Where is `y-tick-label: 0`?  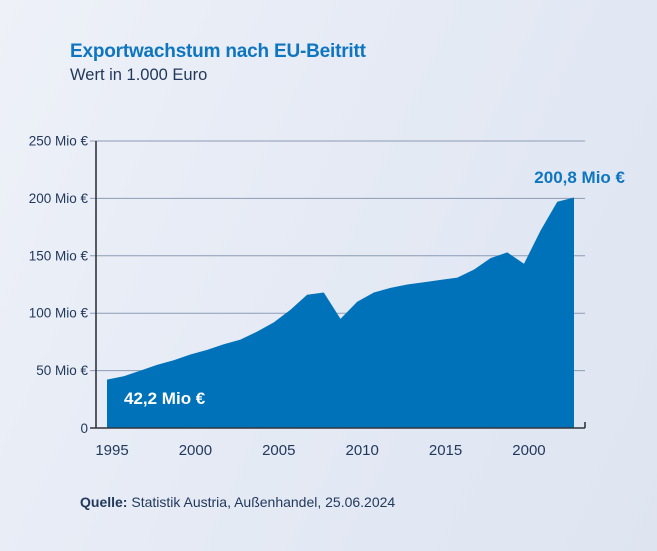
y-tick-label: 0 is located at coordinates (84, 428).